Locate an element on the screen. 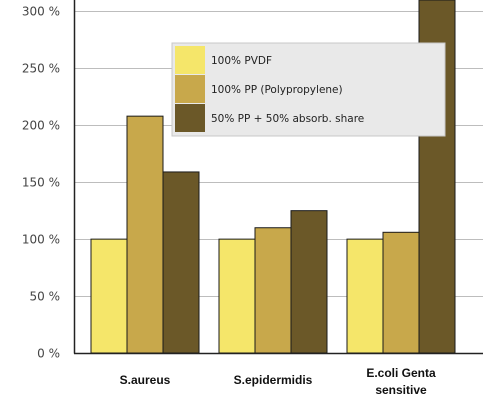  y-tick-labels: 0 % 50 % 100 % 150 % 200 % 250 % 300 % is located at coordinates (41, 183).